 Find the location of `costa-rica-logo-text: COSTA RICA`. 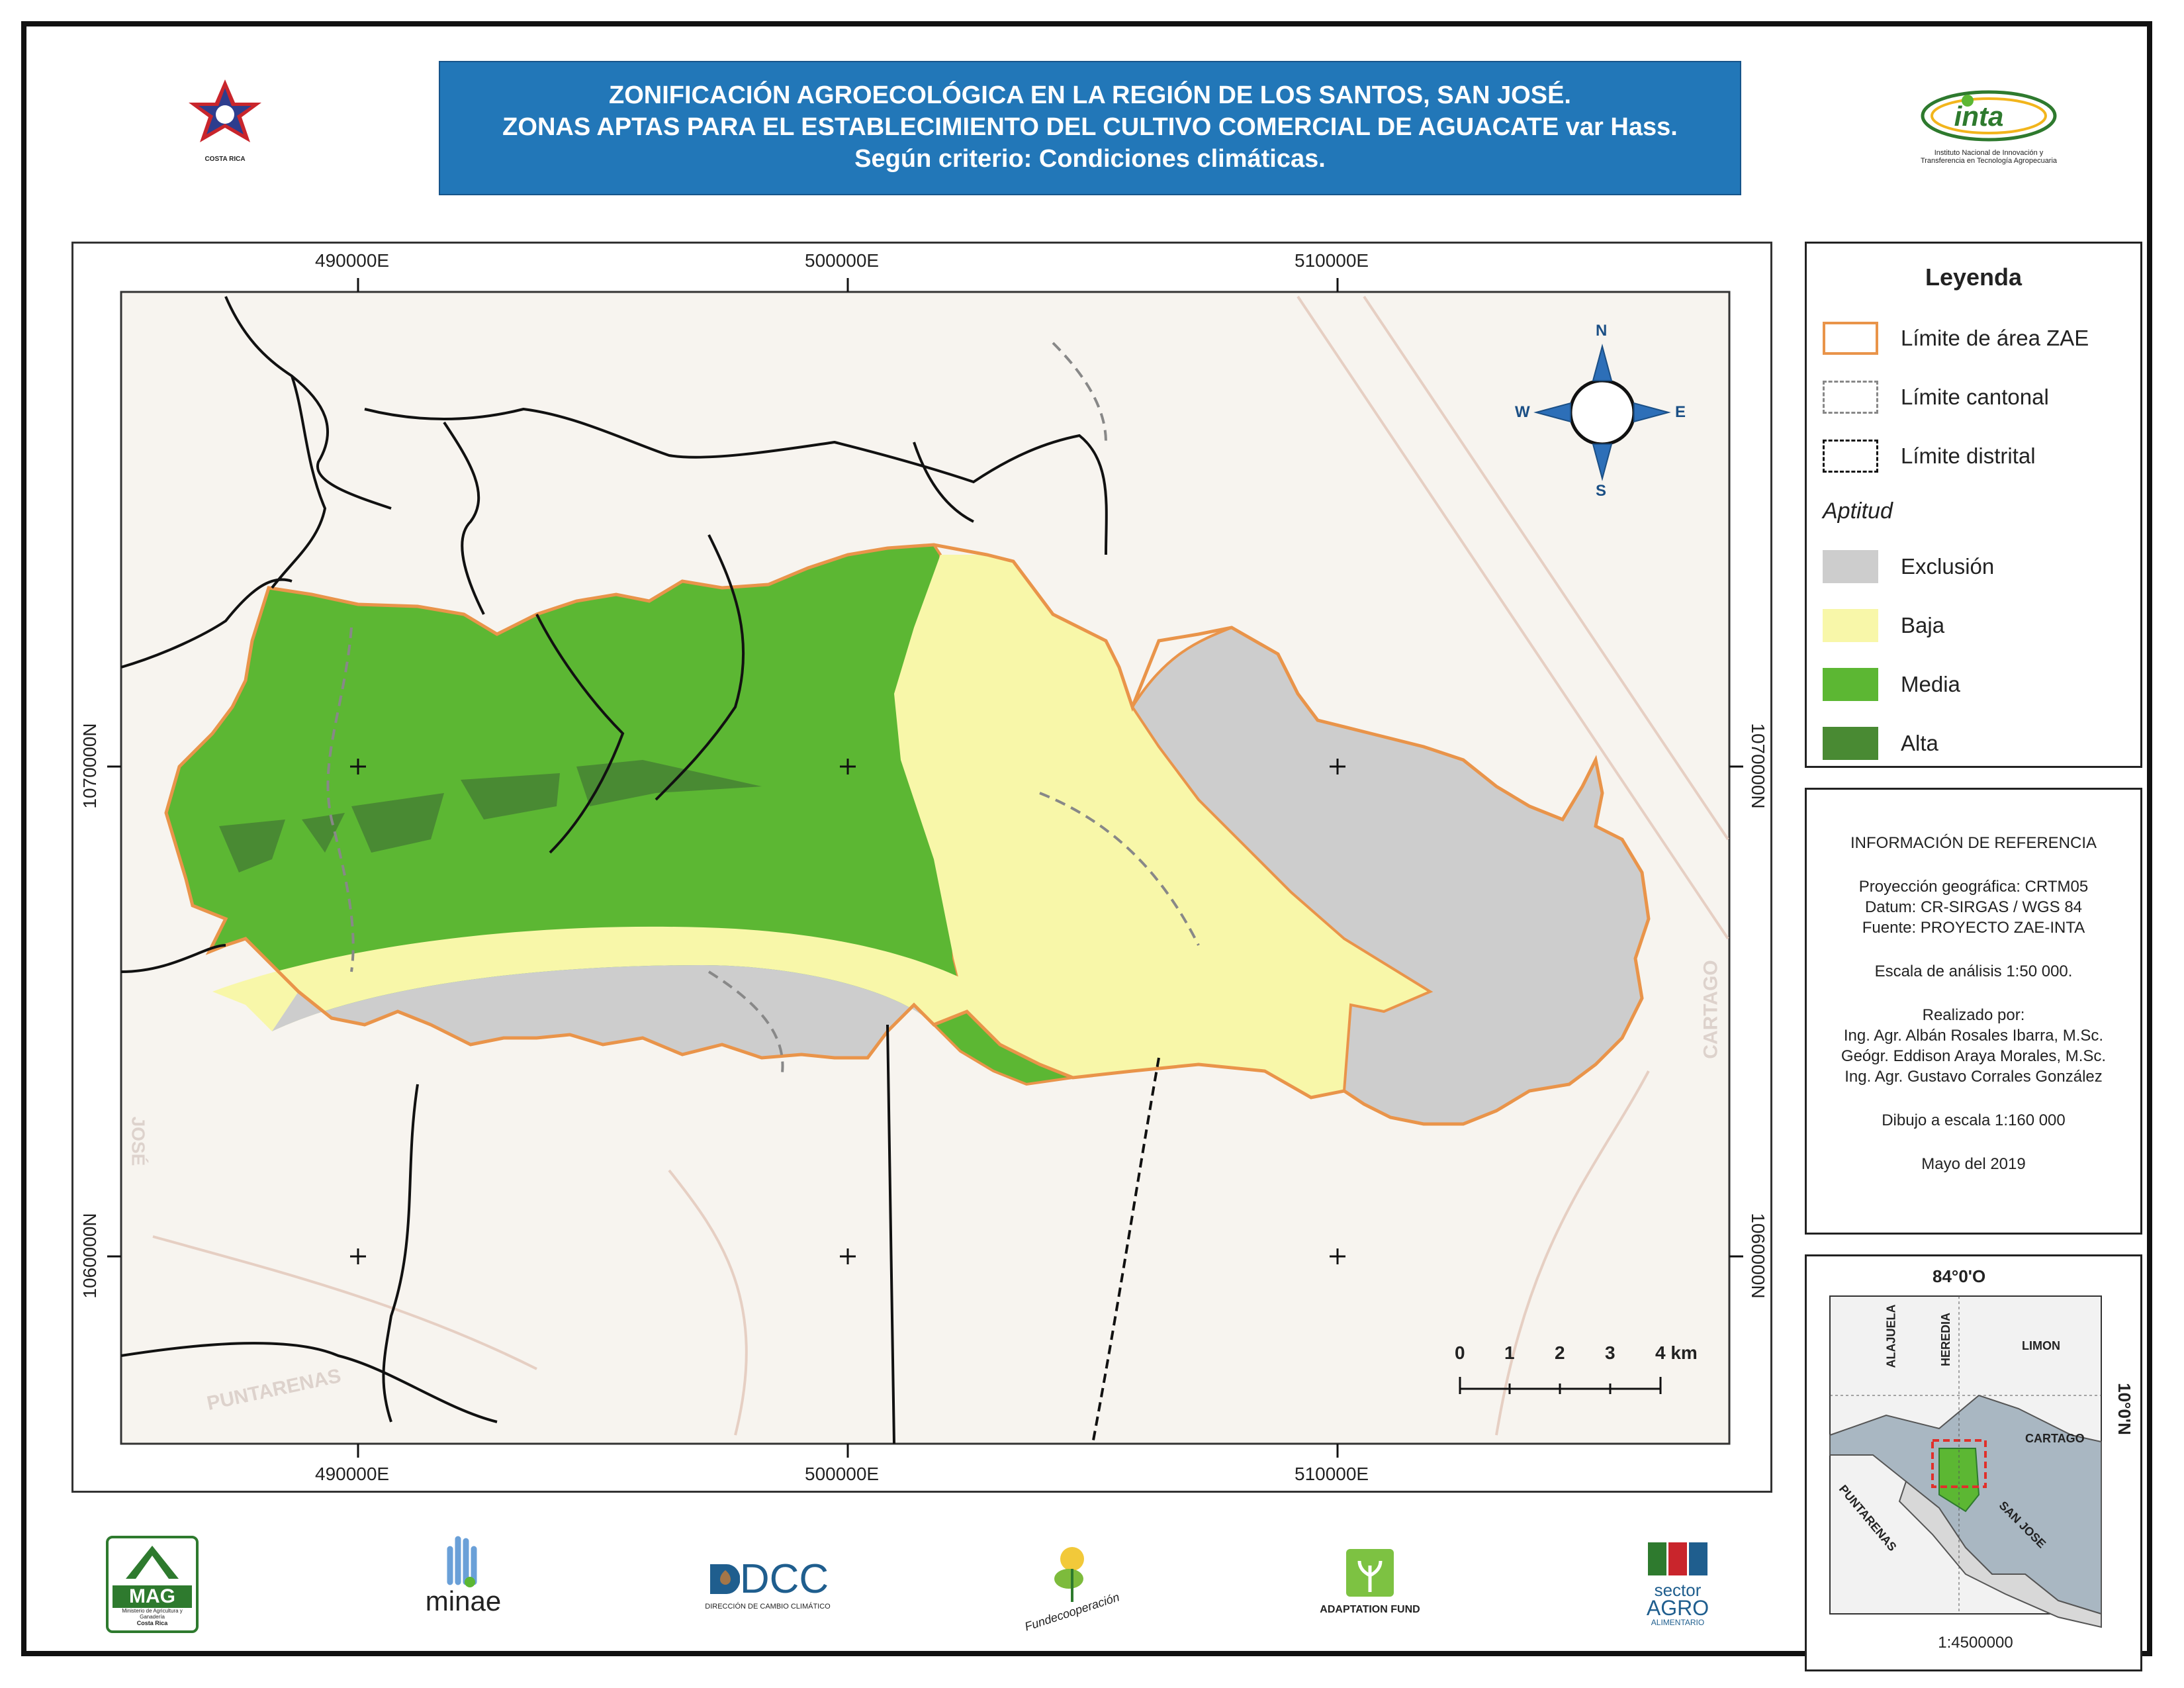

costa-rica-logo-text: COSTA RICA is located at coordinates (225, 159).